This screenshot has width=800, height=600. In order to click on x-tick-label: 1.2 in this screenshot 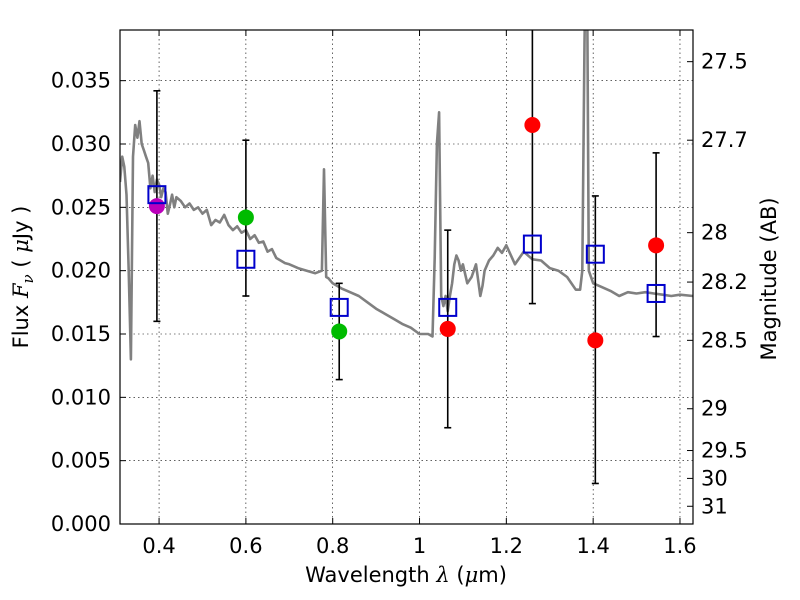, I will do `click(506, 546)`.